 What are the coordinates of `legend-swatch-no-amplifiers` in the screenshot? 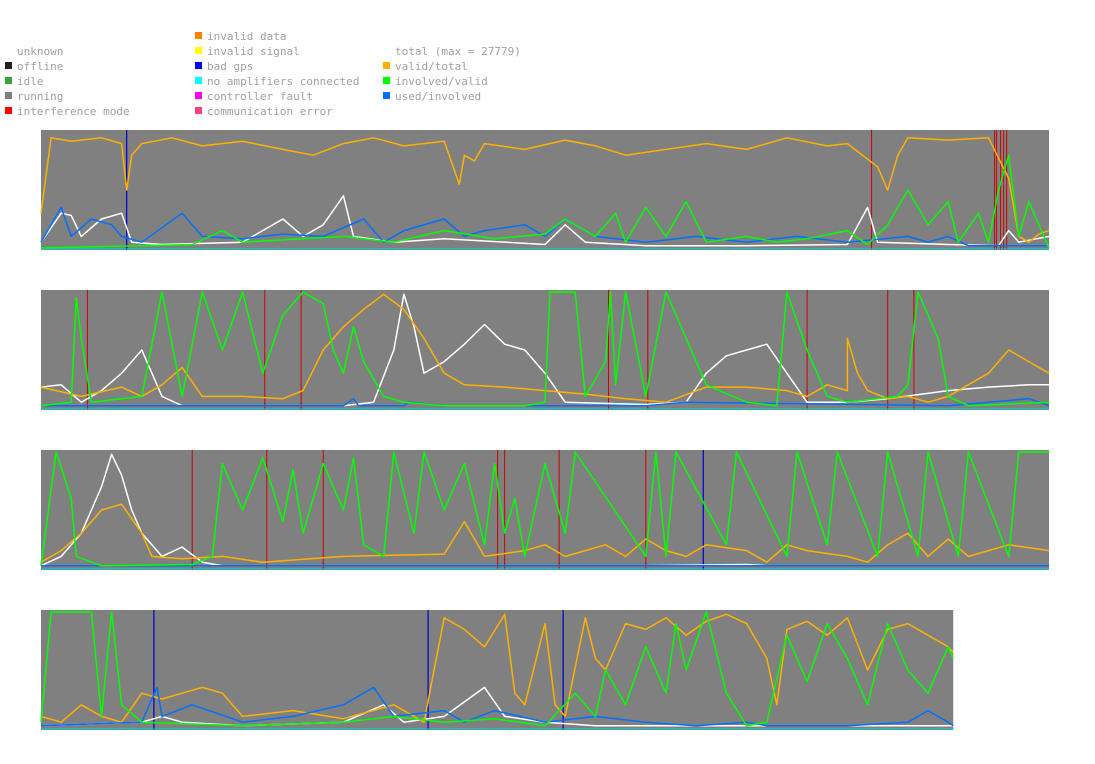 It's located at (198, 80).